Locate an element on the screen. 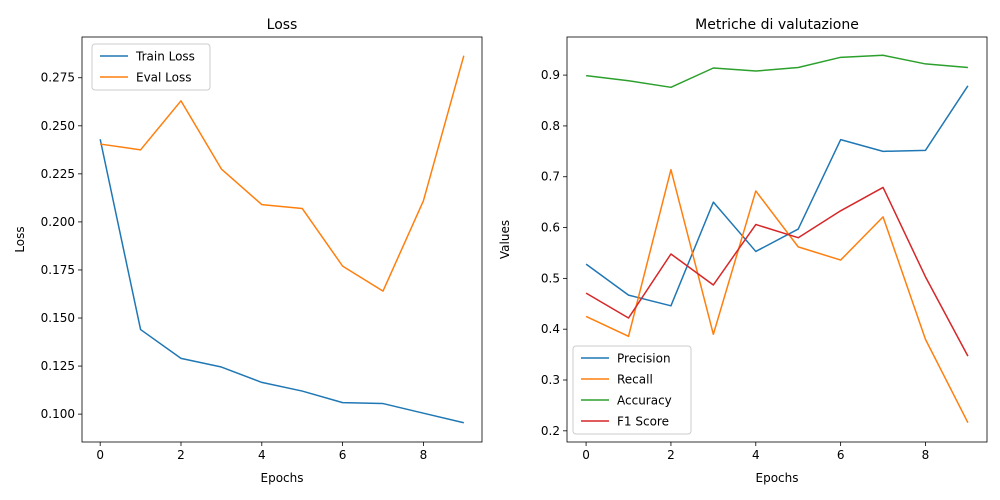  legend-label: Precision is located at coordinates (644, 359).